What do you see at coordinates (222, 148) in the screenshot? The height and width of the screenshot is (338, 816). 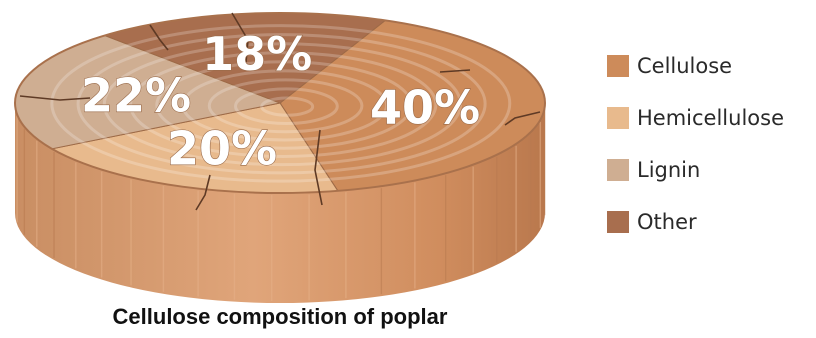 I see `slice-label-hemicellulose: 20%` at bounding box center [222, 148].